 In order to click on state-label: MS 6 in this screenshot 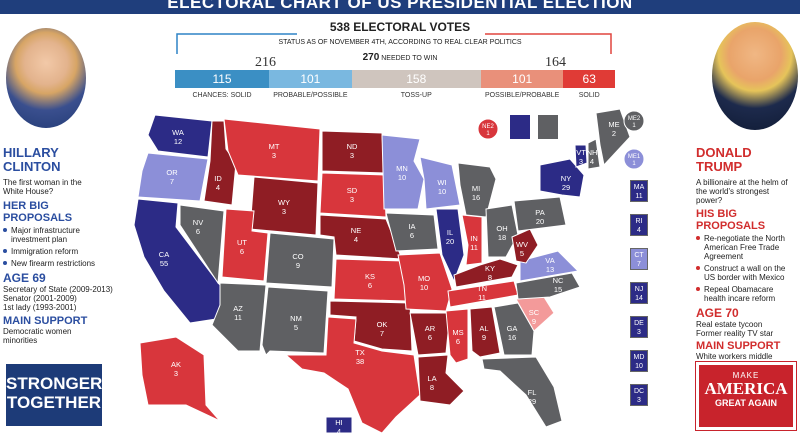, I will do `click(457, 337)`.